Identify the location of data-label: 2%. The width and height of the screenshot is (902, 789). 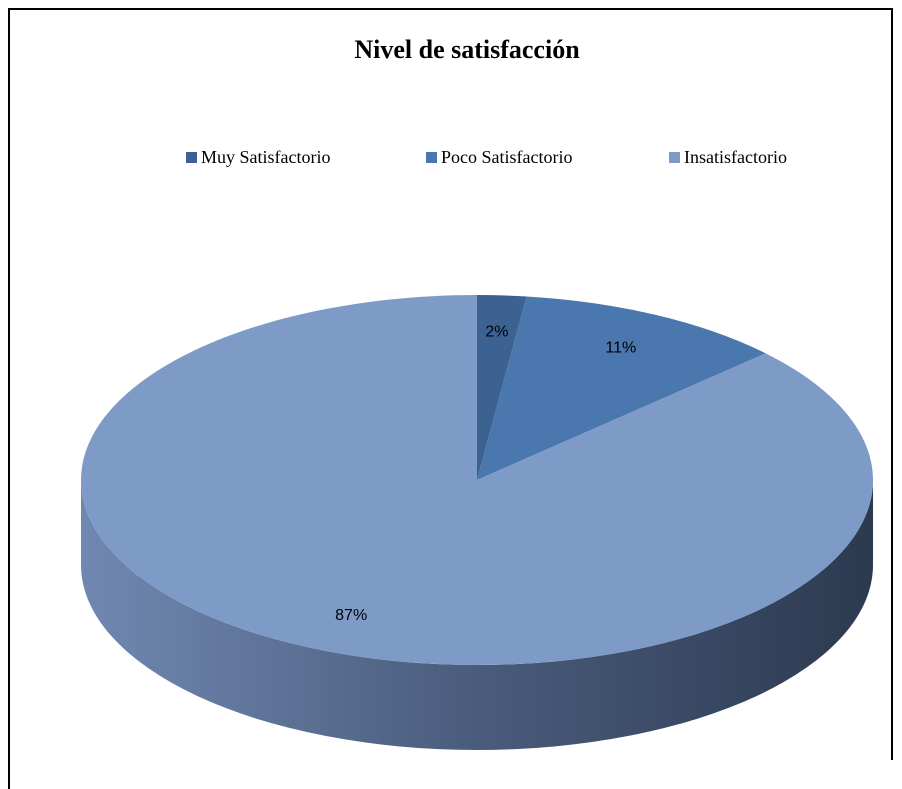
(496, 332).